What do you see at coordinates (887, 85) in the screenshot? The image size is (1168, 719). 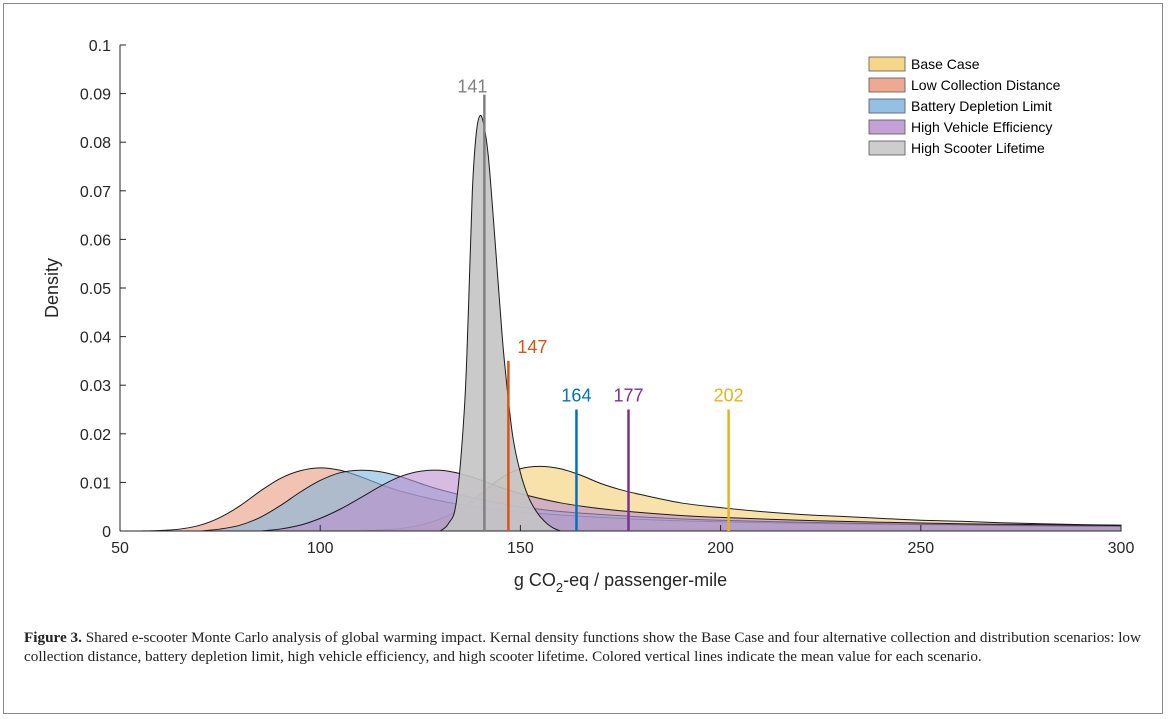 I see `legend-swatch-low-collection-distance` at bounding box center [887, 85].